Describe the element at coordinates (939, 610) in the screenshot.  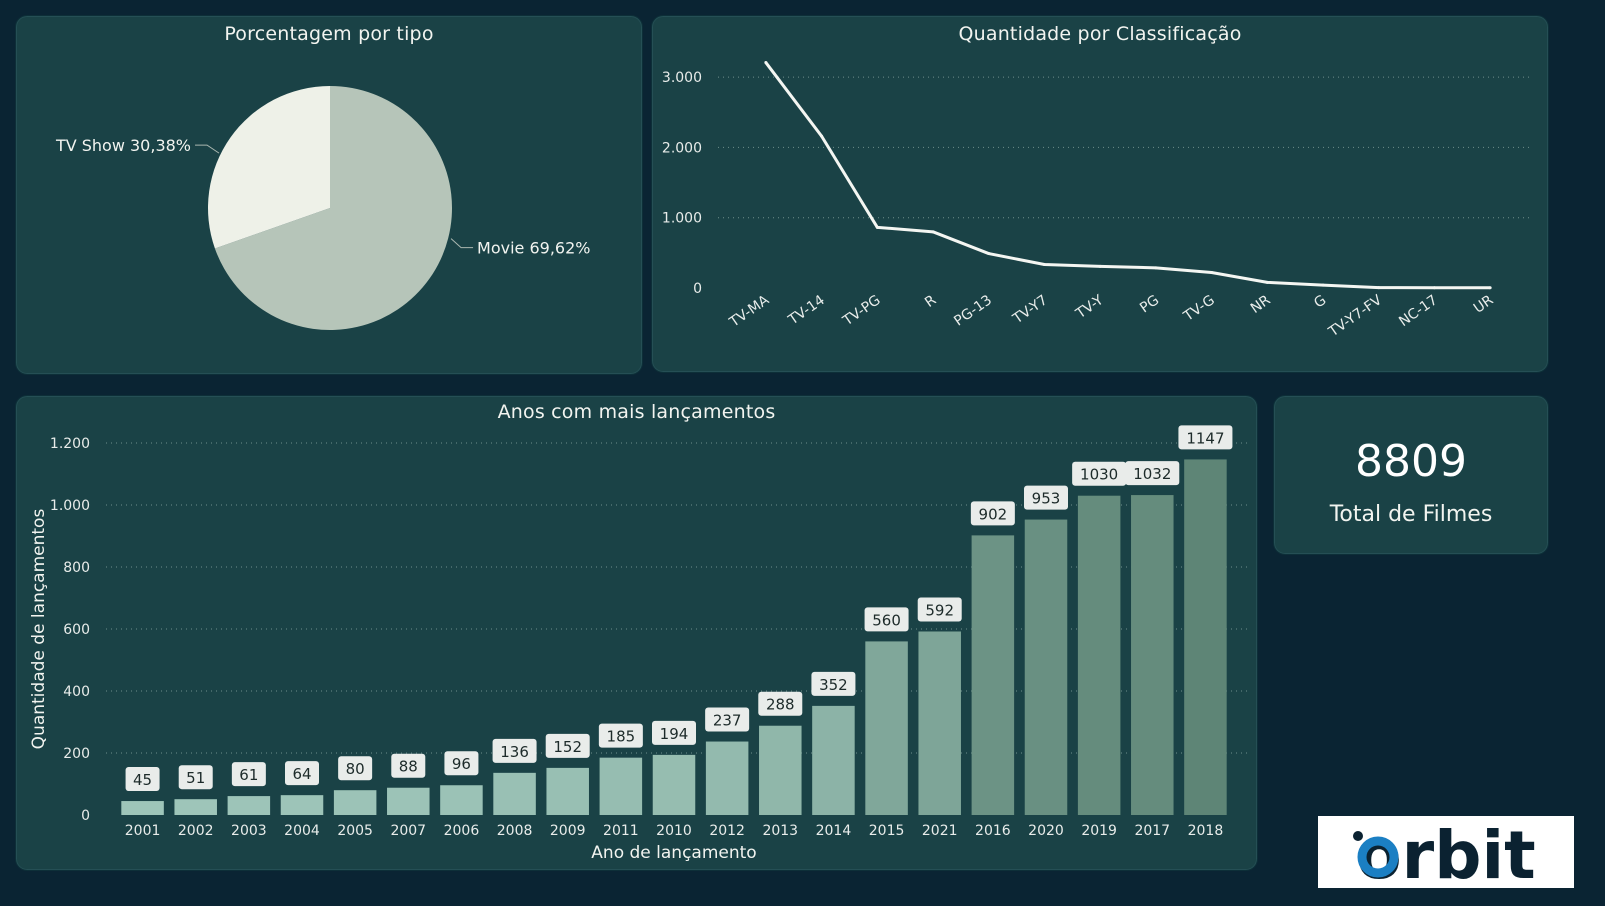
I see `bar-data-label: 592` at that location.